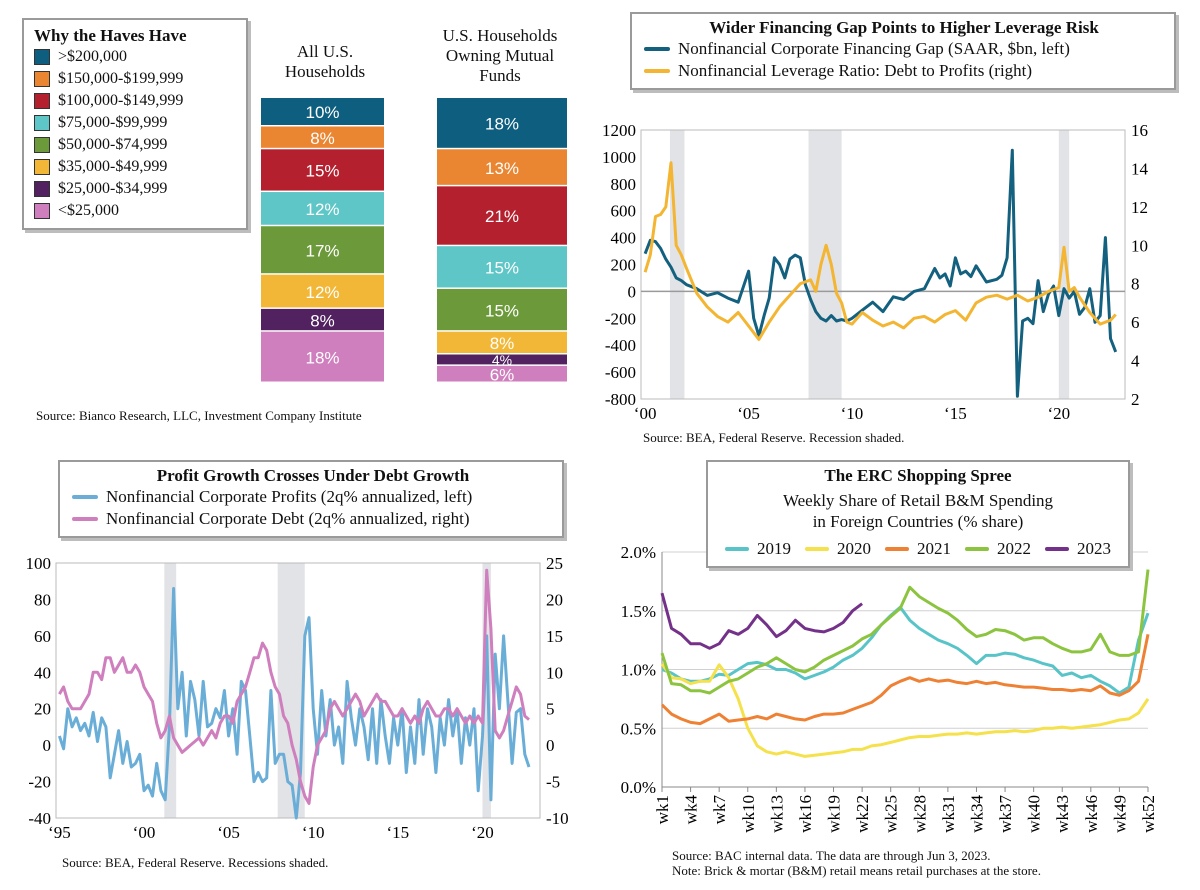 The width and height of the screenshot is (1200, 890). What do you see at coordinates (1140, 168) in the screenshot?
I see `y-right-tick-label: 14` at bounding box center [1140, 168].